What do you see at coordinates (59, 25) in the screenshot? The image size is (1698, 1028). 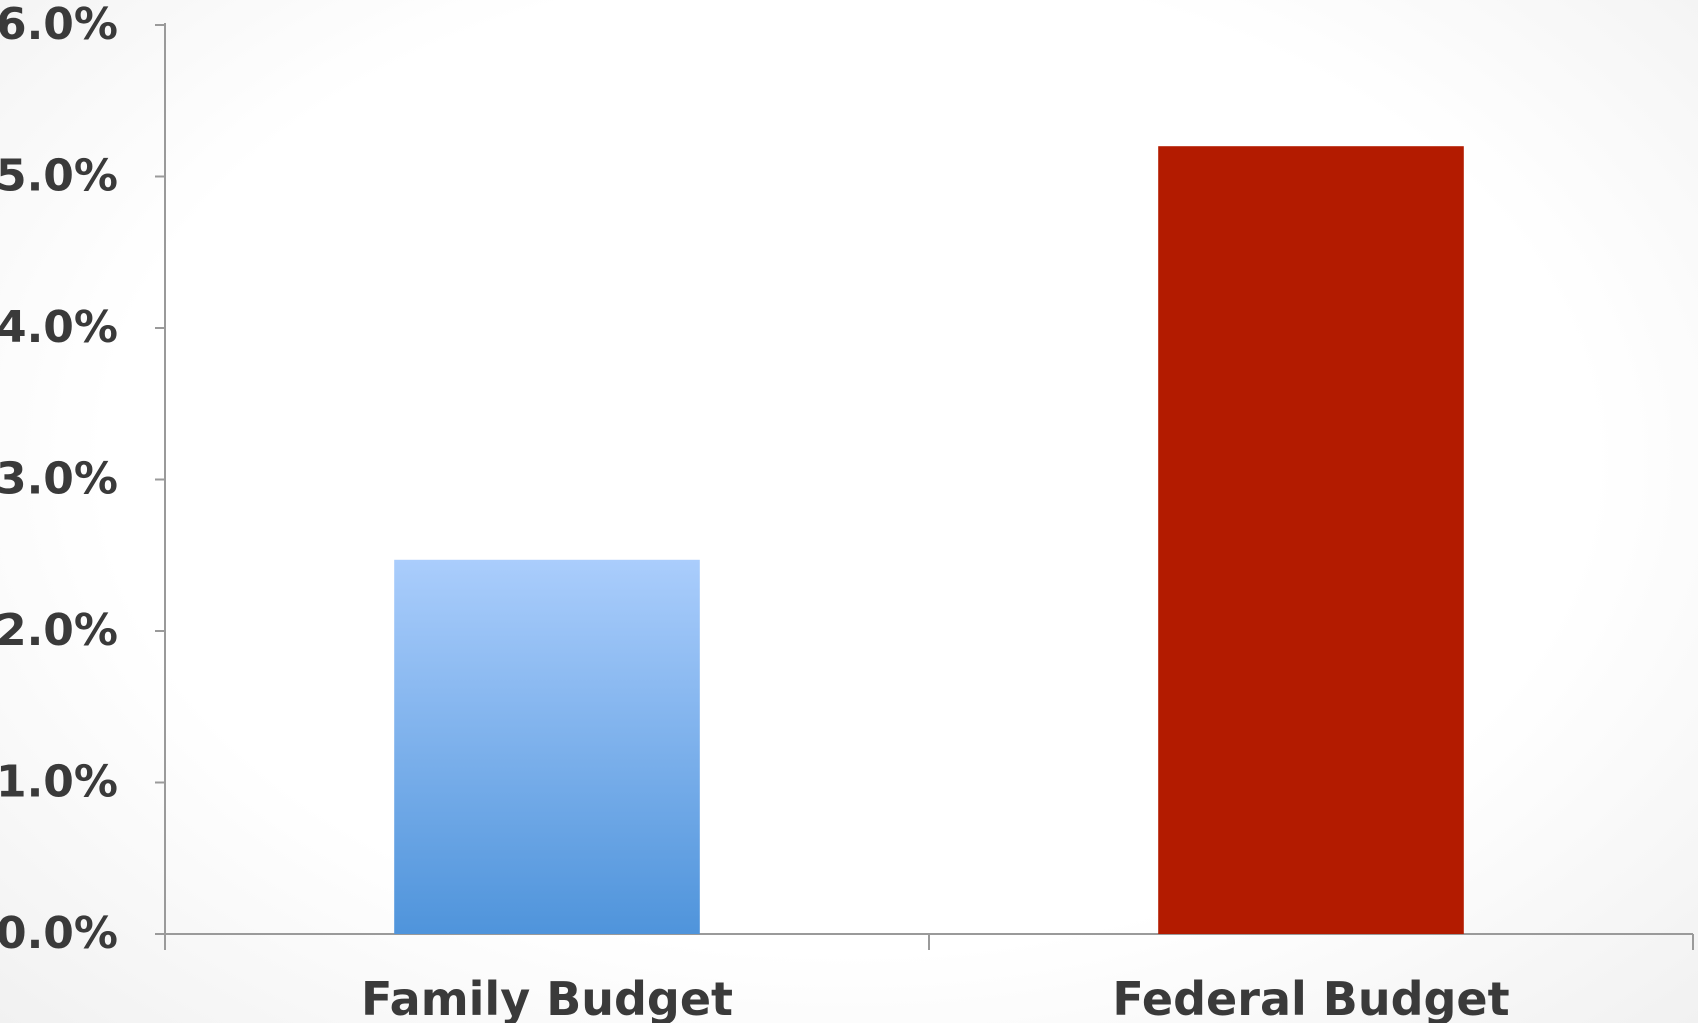 I see `y-tick-label: 6.0%` at bounding box center [59, 25].